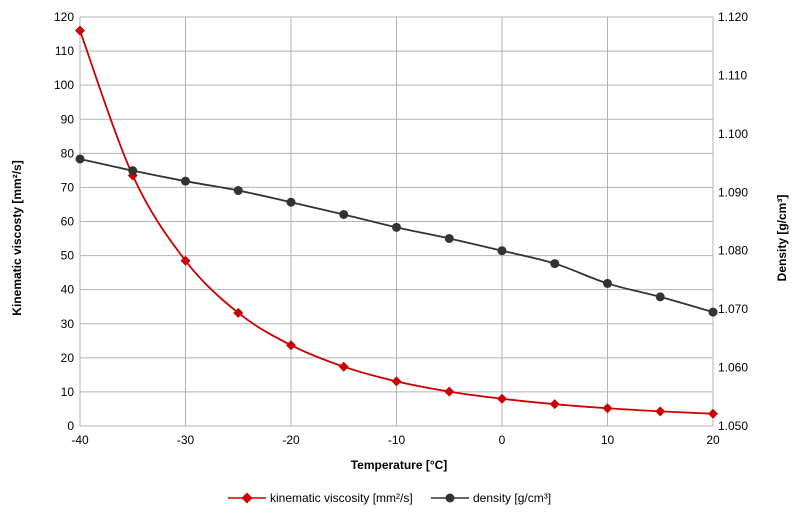 The image size is (800, 515). Describe the element at coordinates (68, 222) in the screenshot. I see `y-left-tick-label: 60` at that location.